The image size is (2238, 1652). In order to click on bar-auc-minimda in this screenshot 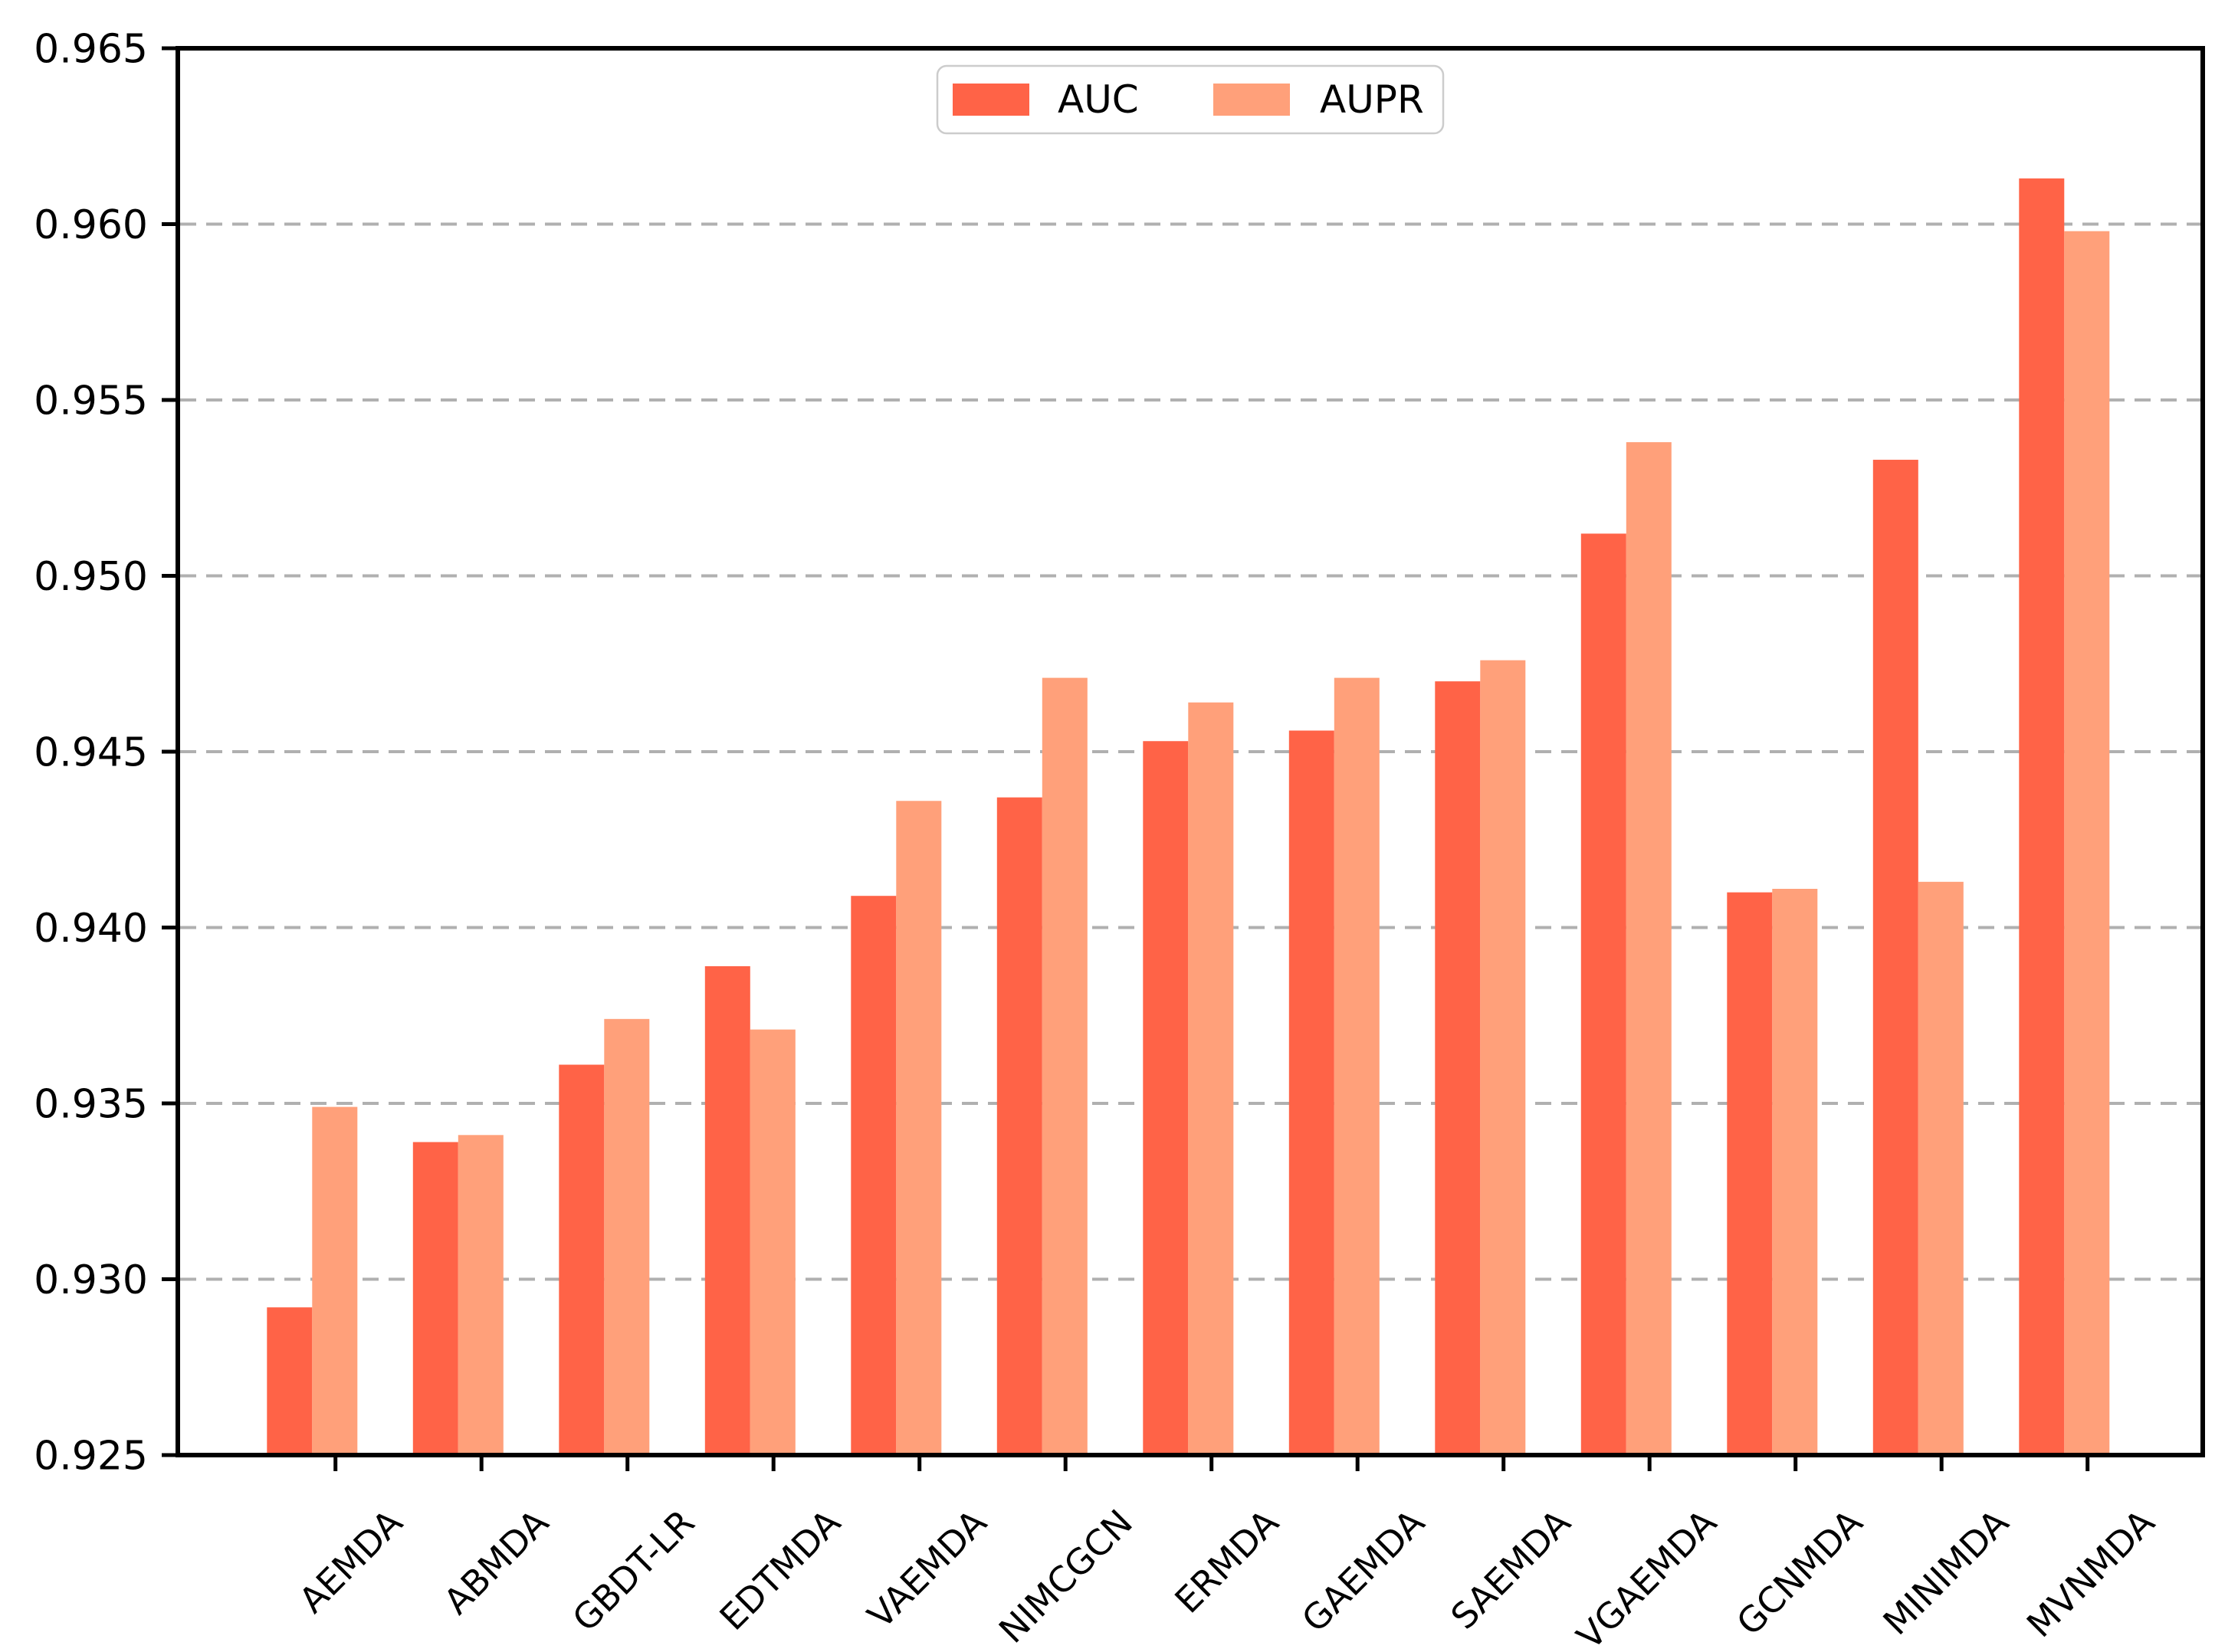, I will do `click(1895, 957)`.